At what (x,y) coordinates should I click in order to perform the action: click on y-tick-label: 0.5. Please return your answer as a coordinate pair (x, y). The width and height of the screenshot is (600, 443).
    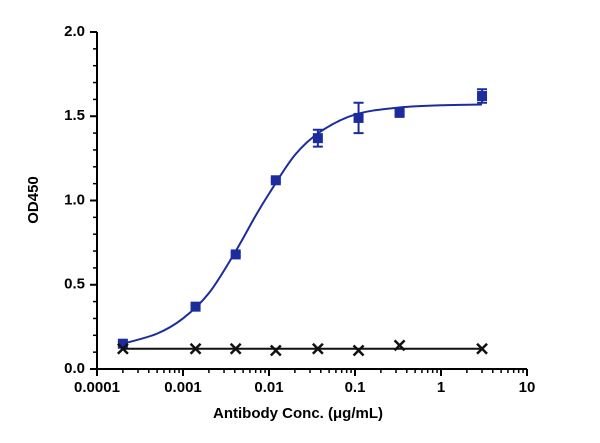
    Looking at the image, I should click on (74, 284).